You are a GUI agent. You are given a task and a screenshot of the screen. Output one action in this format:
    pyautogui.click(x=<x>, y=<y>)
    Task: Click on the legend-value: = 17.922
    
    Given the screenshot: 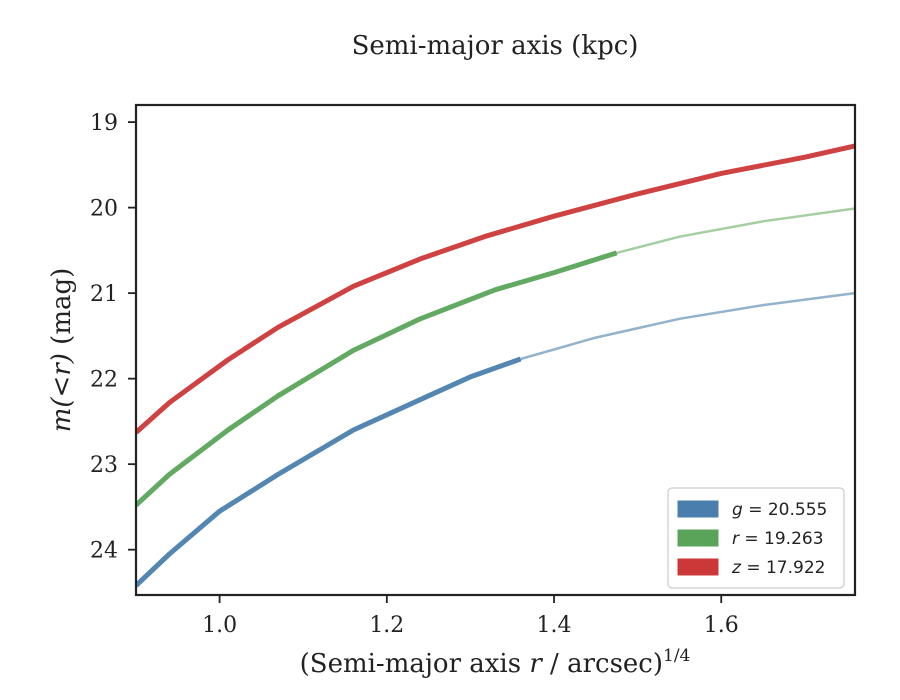 What is the action you would take?
    pyautogui.click(x=783, y=568)
    